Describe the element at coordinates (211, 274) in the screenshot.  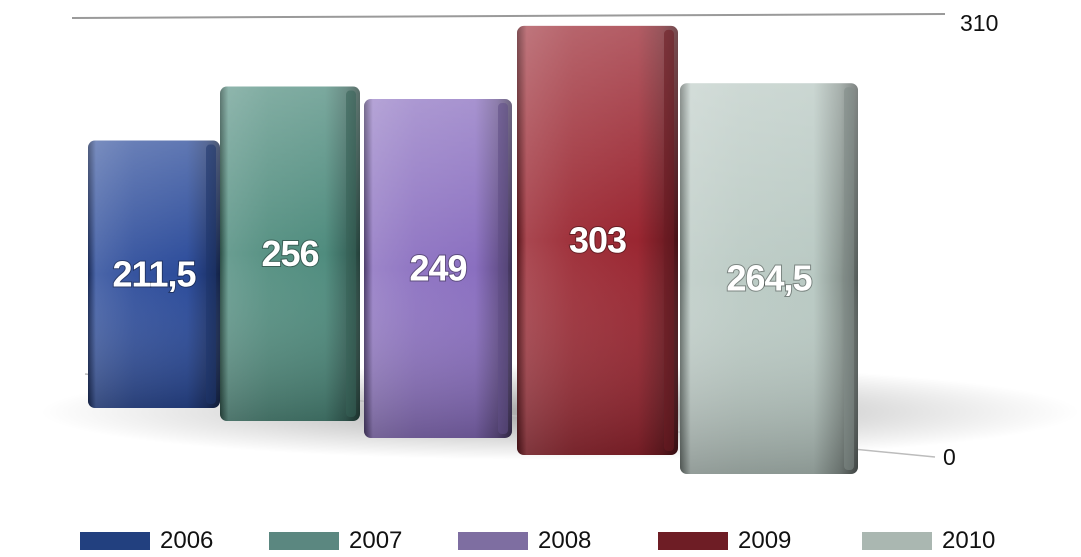
I see `bar-edge-2006` at that location.